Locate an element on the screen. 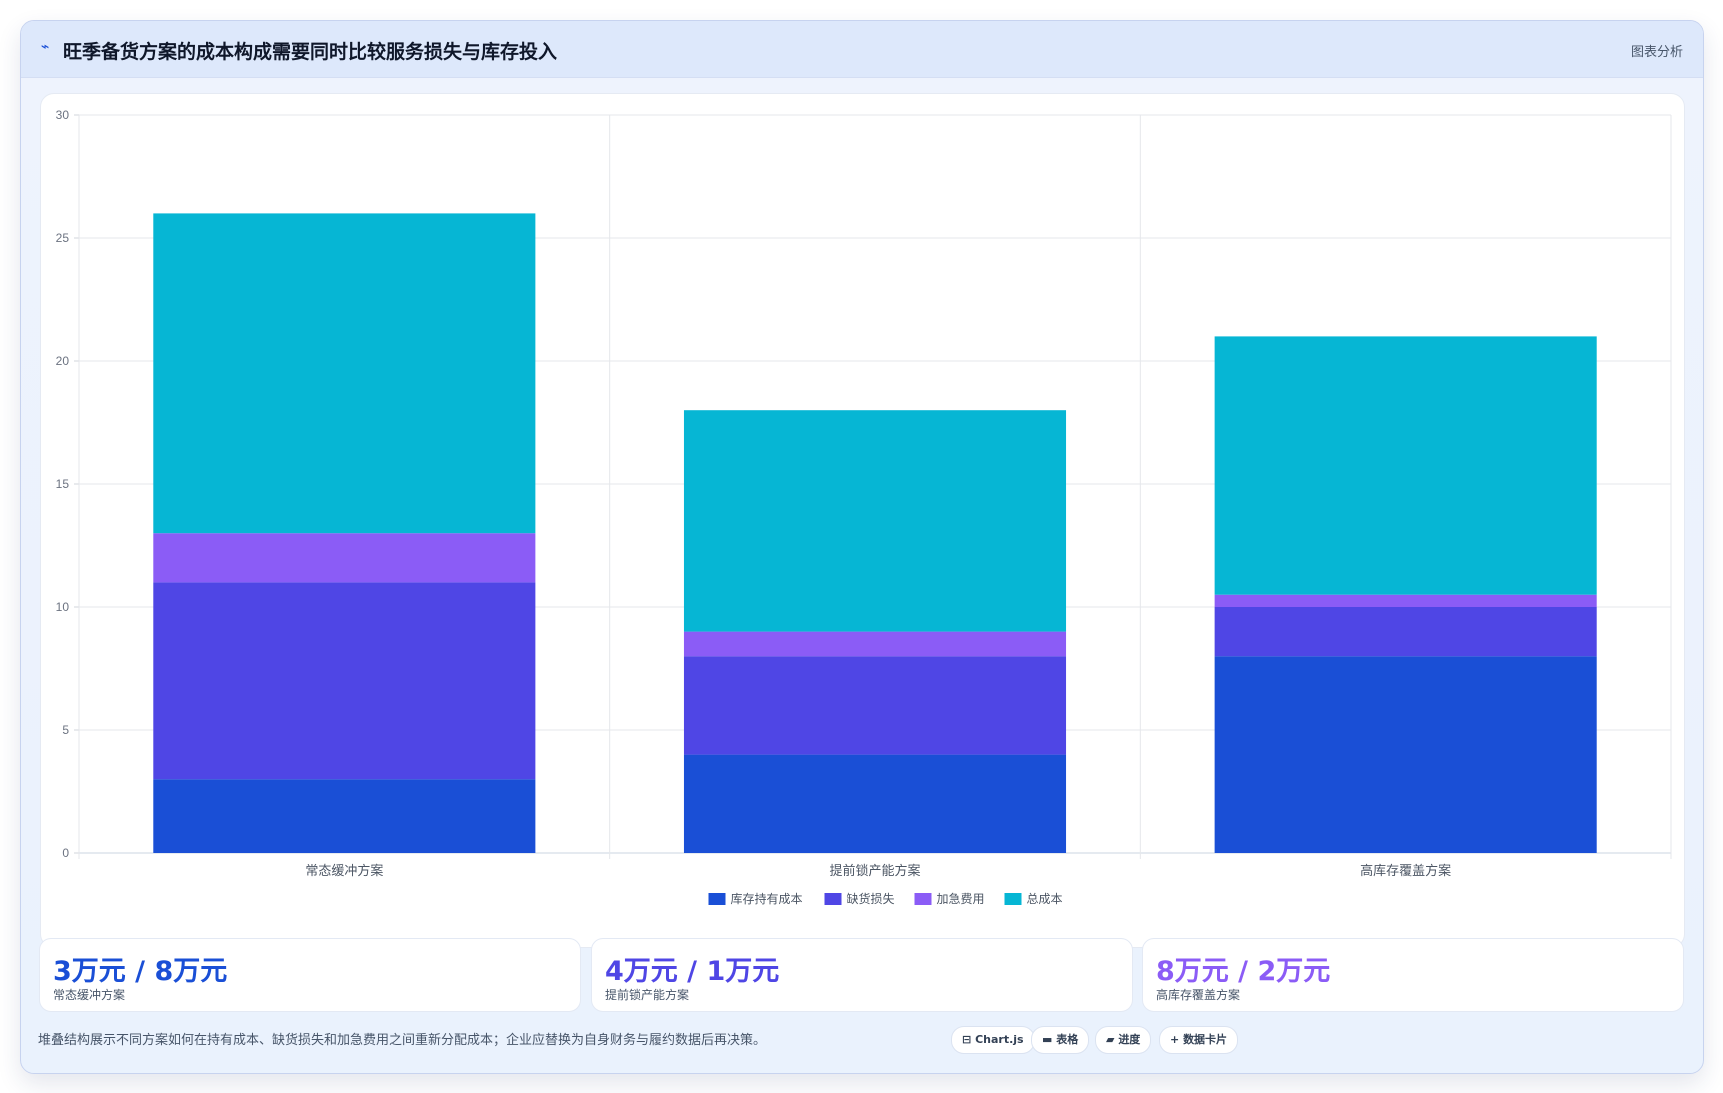 The width and height of the screenshot is (1723, 1093). pill-label: 表格 is located at coordinates (1067, 1039).